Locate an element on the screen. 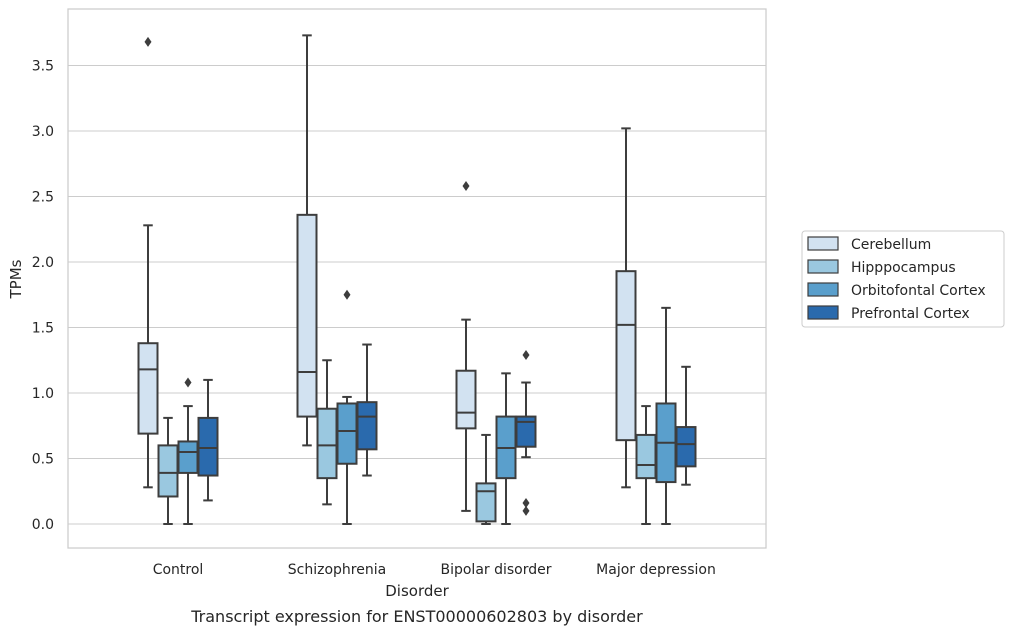 The width and height of the screenshot is (1014, 634). y-tick-label: 0.0 is located at coordinates (43, 525).